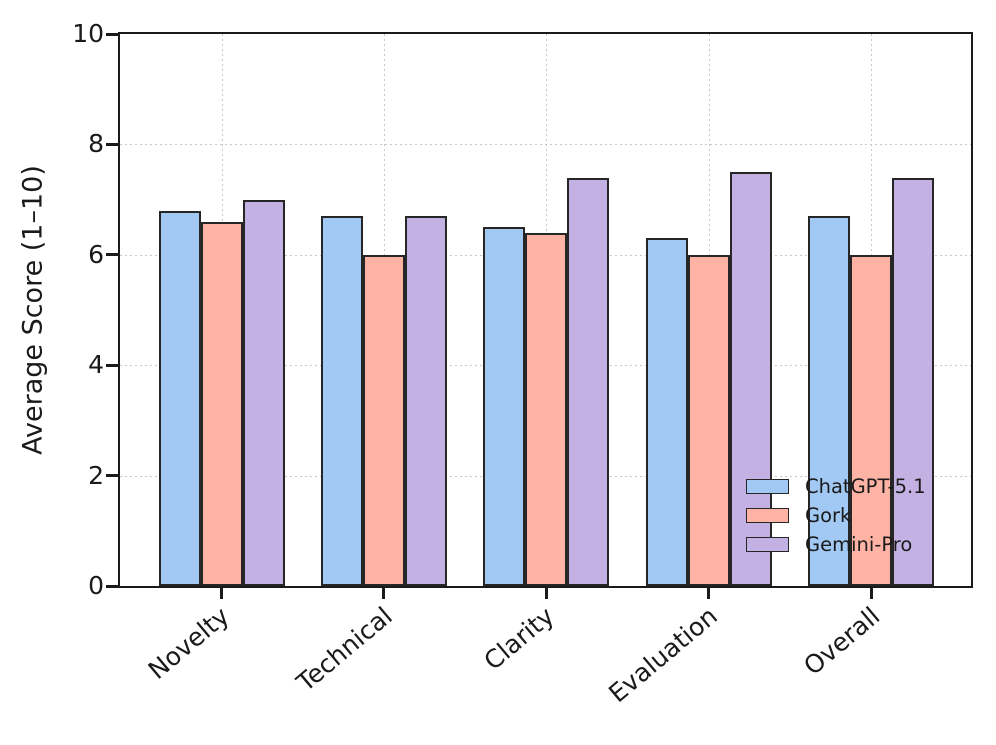 Image resolution: width=996 pixels, height=745 pixels. Describe the element at coordinates (829, 401) in the screenshot. I see `bar-chatgpt-5.1-overall` at that location.